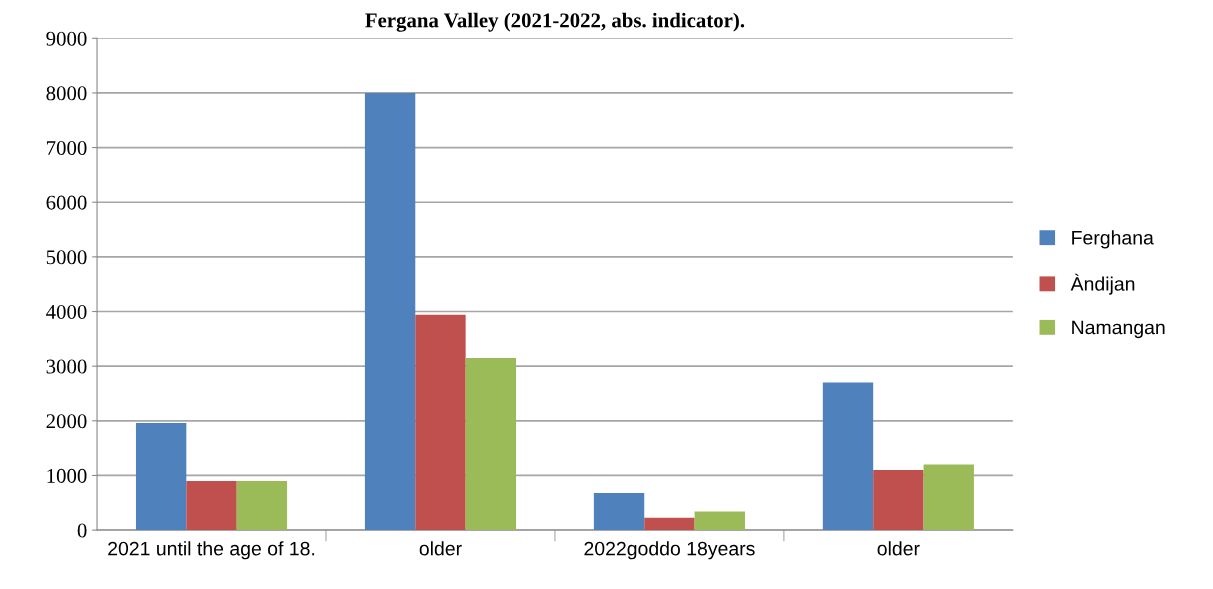 This screenshot has height=589, width=1213. Describe the element at coordinates (1118, 329) in the screenshot. I see `legend-label: Namangan` at that location.